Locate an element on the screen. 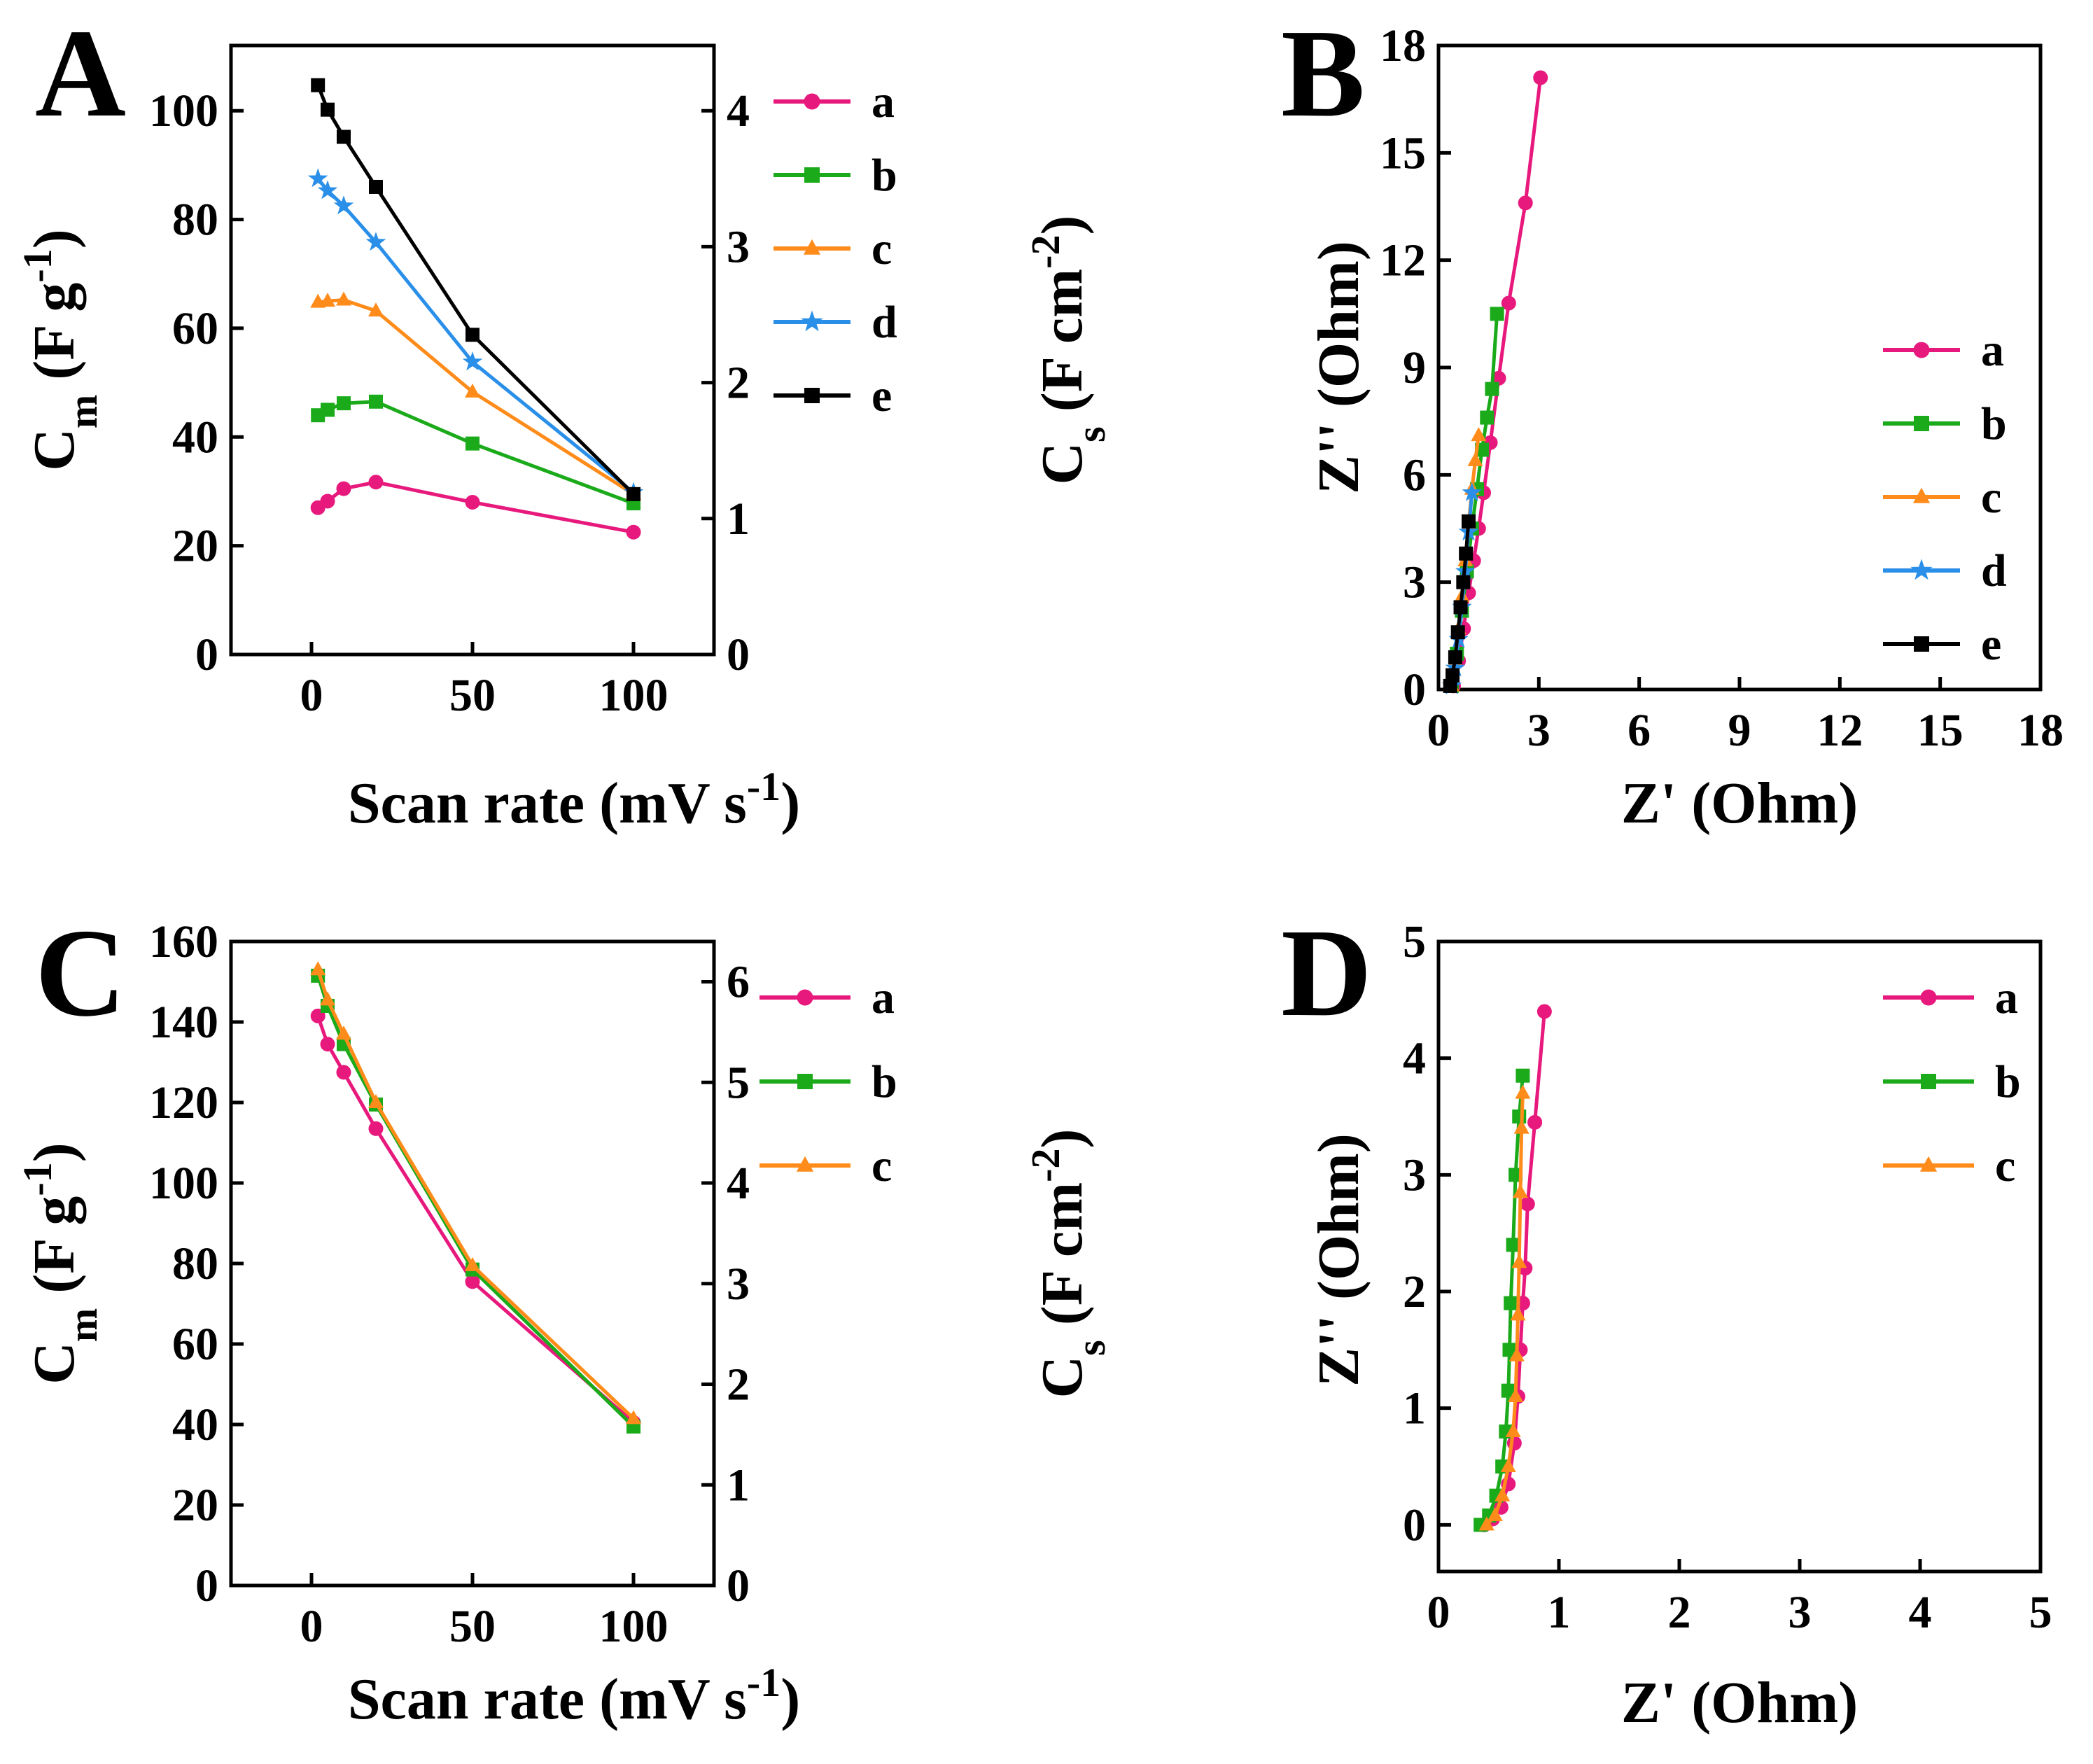 This screenshot has height=1764, width=2093. label-part: s is located at coordinates (1091, 1348).